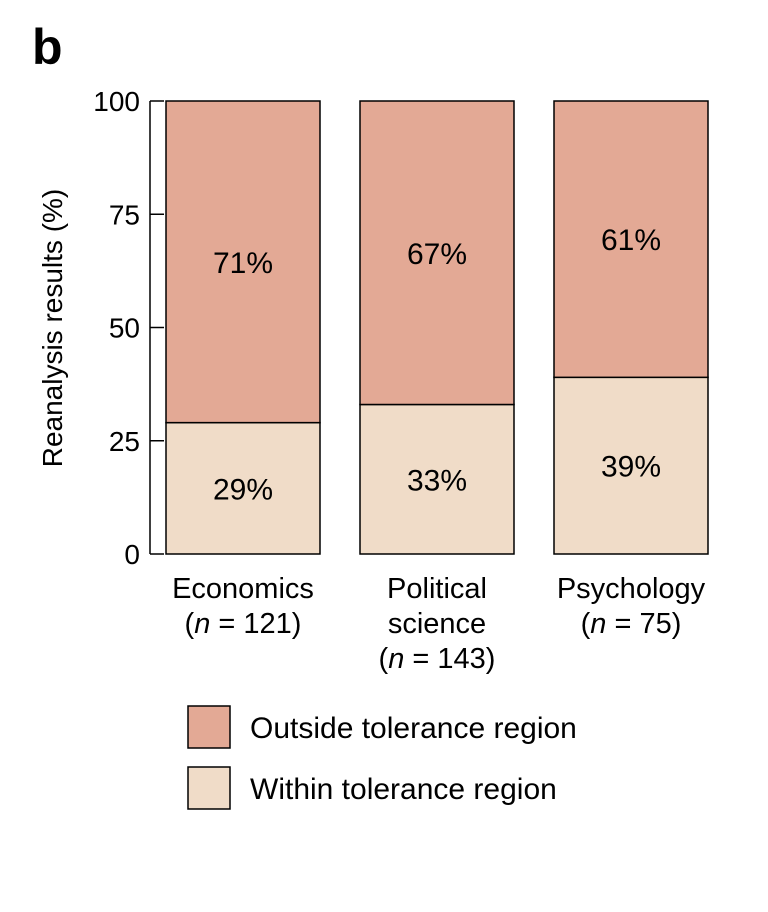 This screenshot has height=912, width=768. I want to click on category-n-part: = 121), so click(255, 624).